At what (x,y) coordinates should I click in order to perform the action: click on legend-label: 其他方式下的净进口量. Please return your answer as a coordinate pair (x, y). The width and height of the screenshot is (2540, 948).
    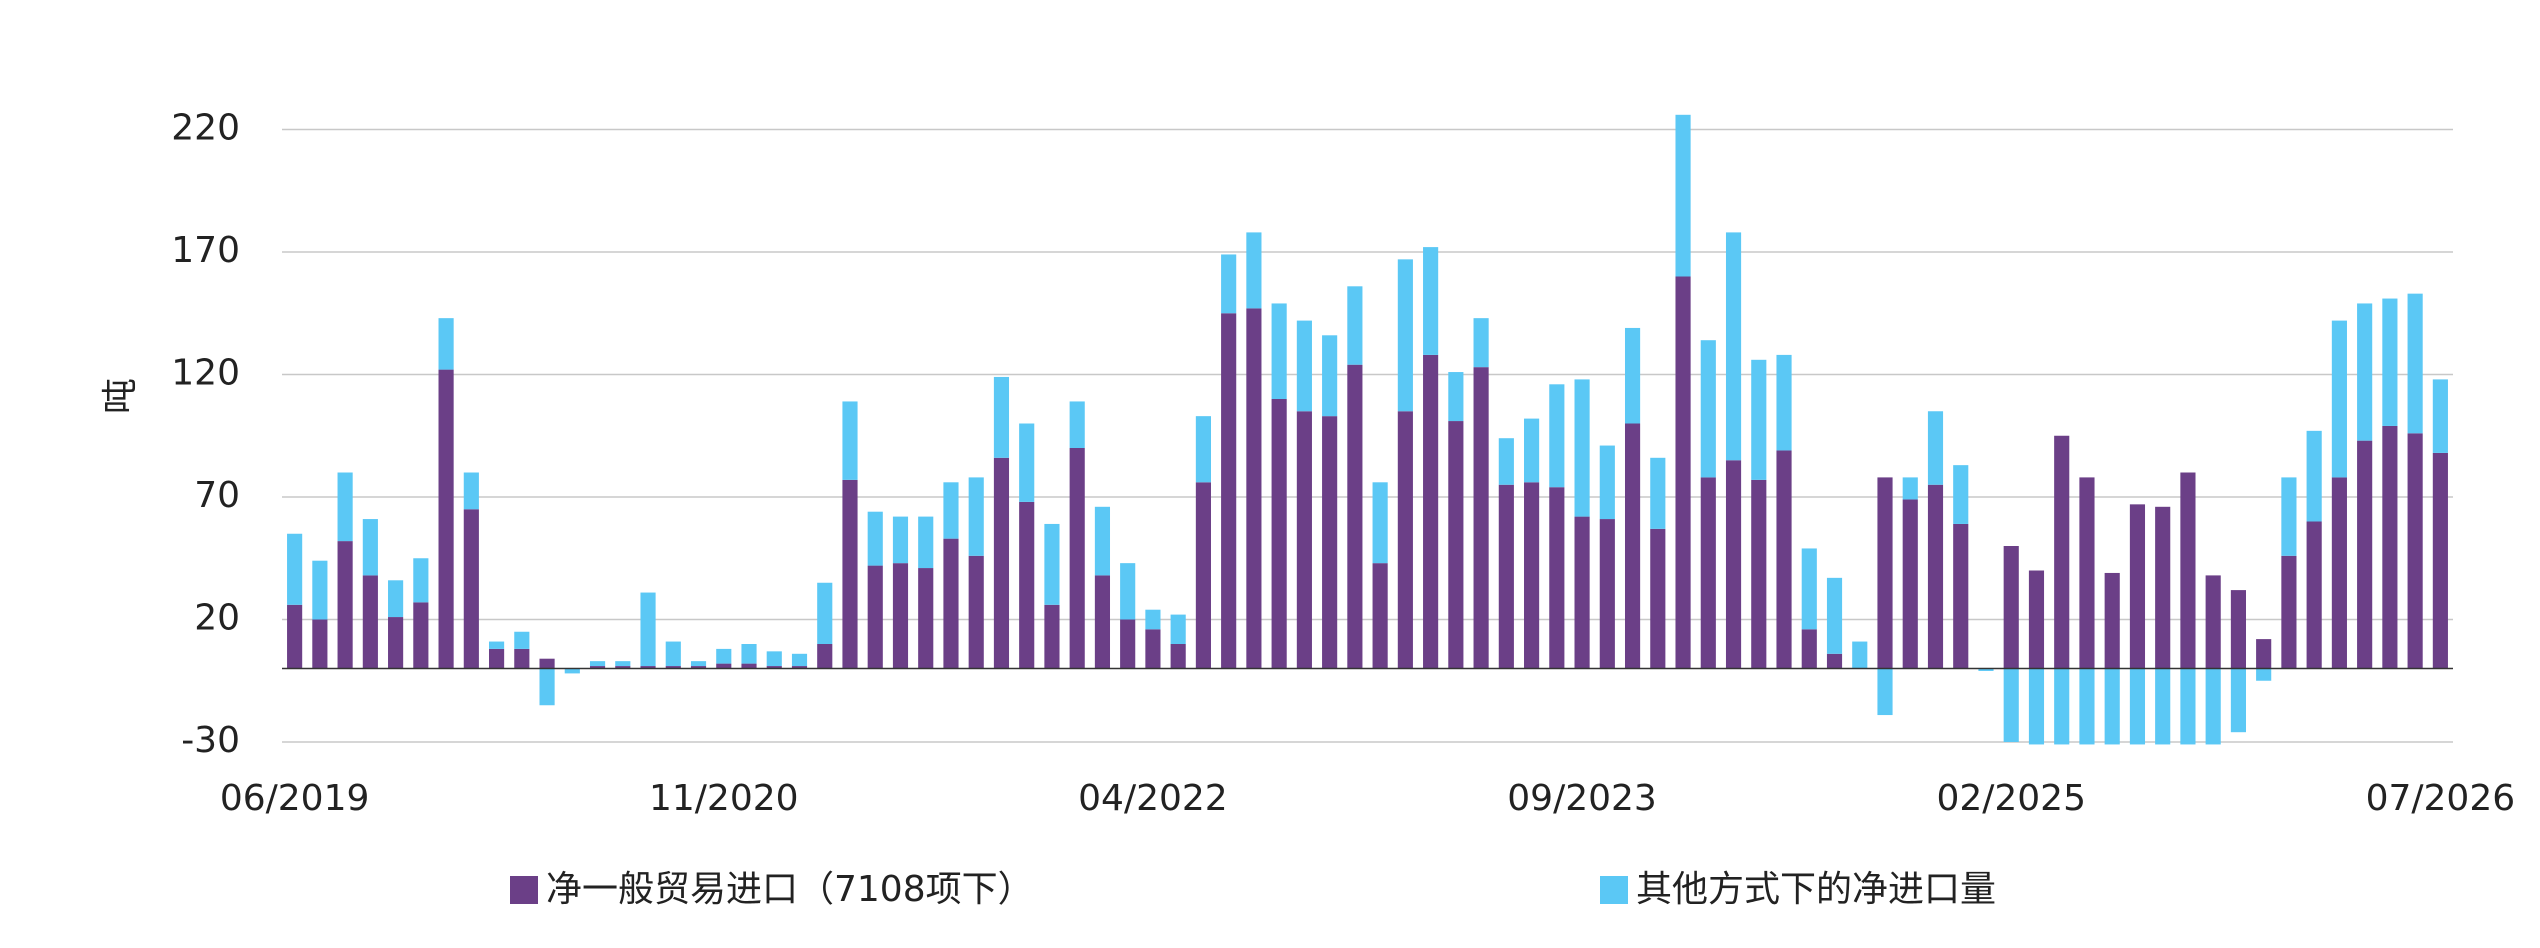
    Looking at the image, I should click on (1816, 889).